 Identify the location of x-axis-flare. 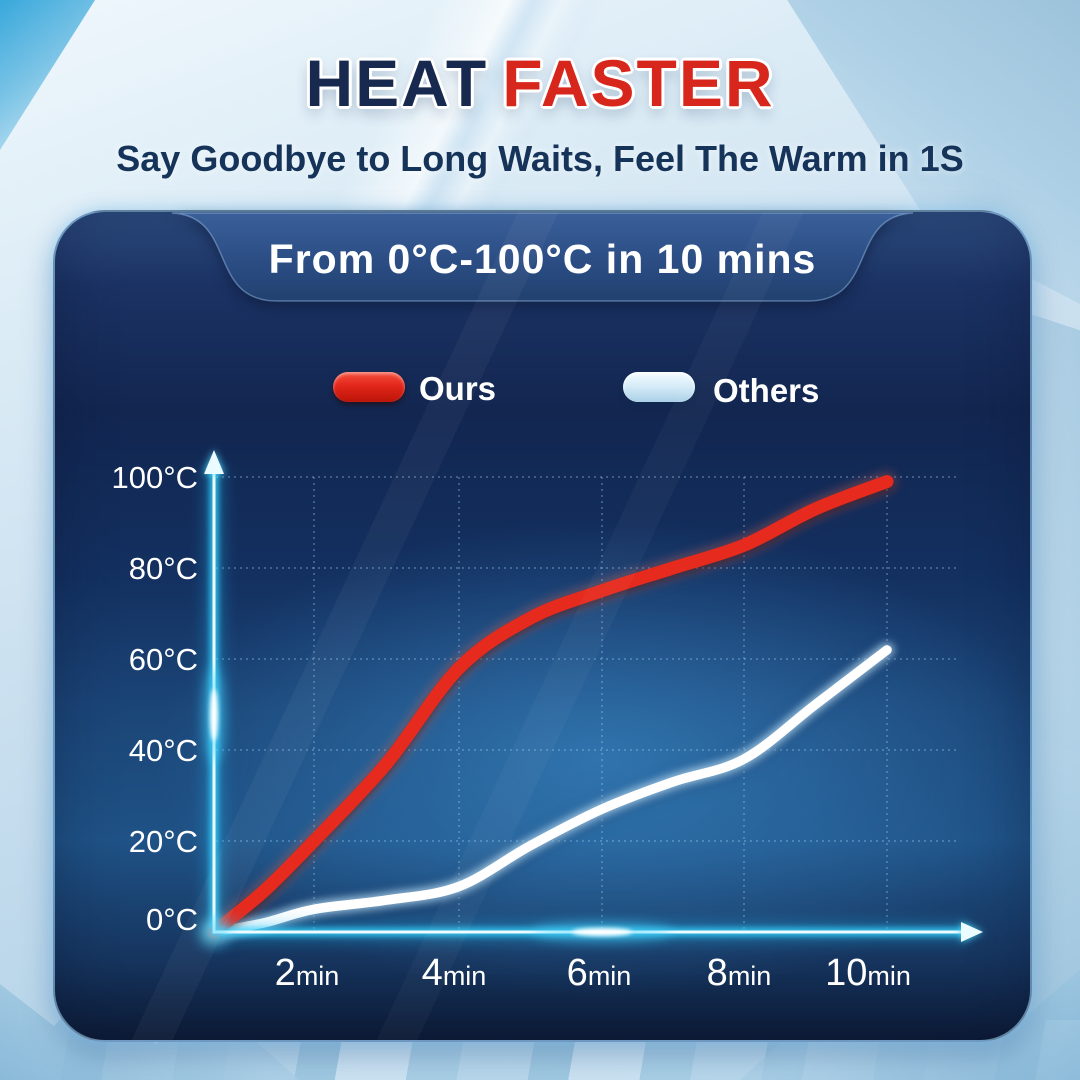
(602, 932).